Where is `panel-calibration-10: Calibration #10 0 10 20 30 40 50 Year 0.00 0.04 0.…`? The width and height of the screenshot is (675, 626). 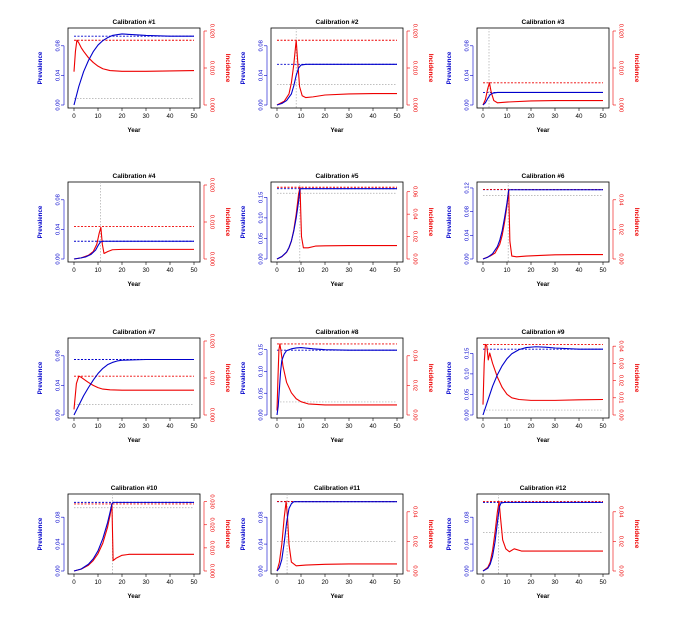 panel-calibration-10: Calibration #10 0 10 20 30 40 50 Year 0.00 0.04 0.… is located at coordinates (134, 542).